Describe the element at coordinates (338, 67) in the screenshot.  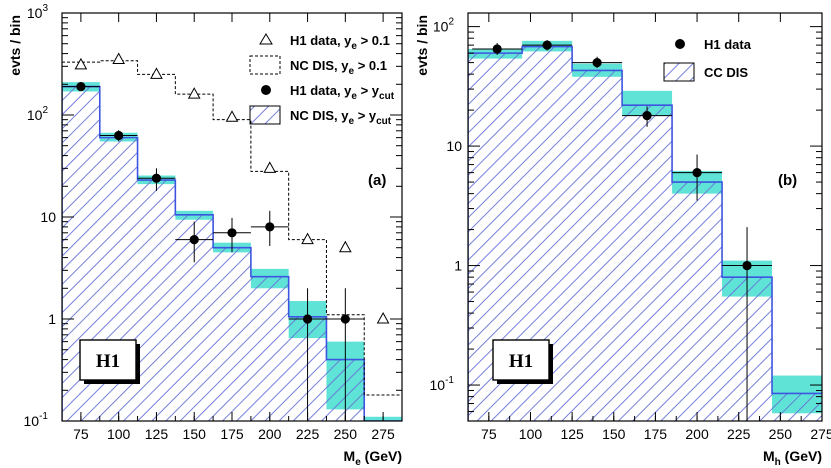
I see `legend-label: NC DIS, ye > 0.1` at that location.